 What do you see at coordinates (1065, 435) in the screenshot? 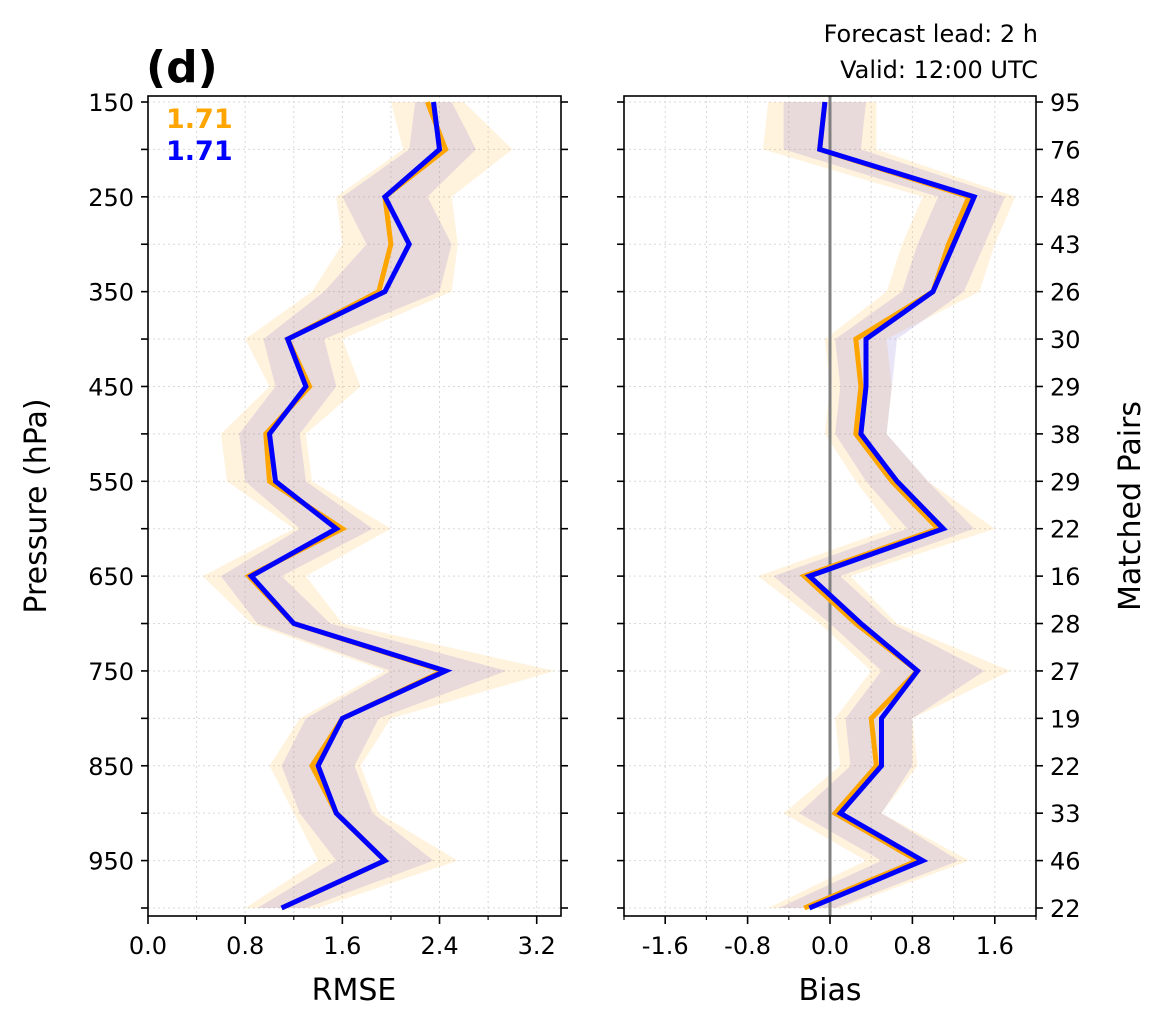
I see `matched-pairs-label: 38` at bounding box center [1065, 435].